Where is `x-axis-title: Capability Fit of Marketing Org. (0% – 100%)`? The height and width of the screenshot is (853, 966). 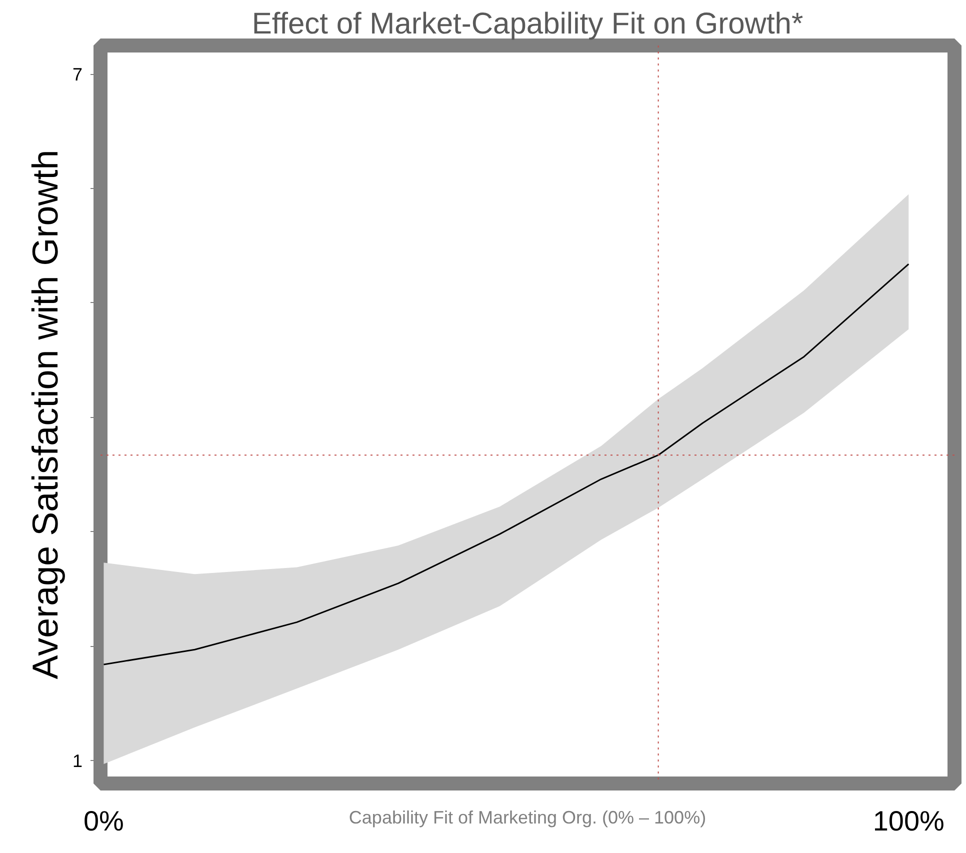
x-axis-title: Capability Fit of Marketing Org. (0% – 100%) is located at coordinates (527, 818).